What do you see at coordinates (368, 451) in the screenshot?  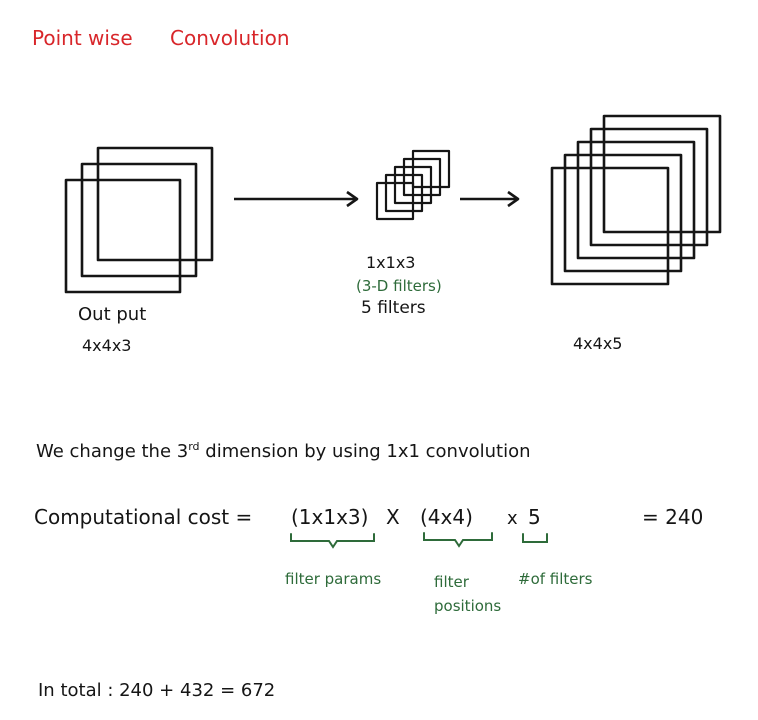 I see `explanation-suffix: dimension by using 1x1 convolution` at bounding box center [368, 451].